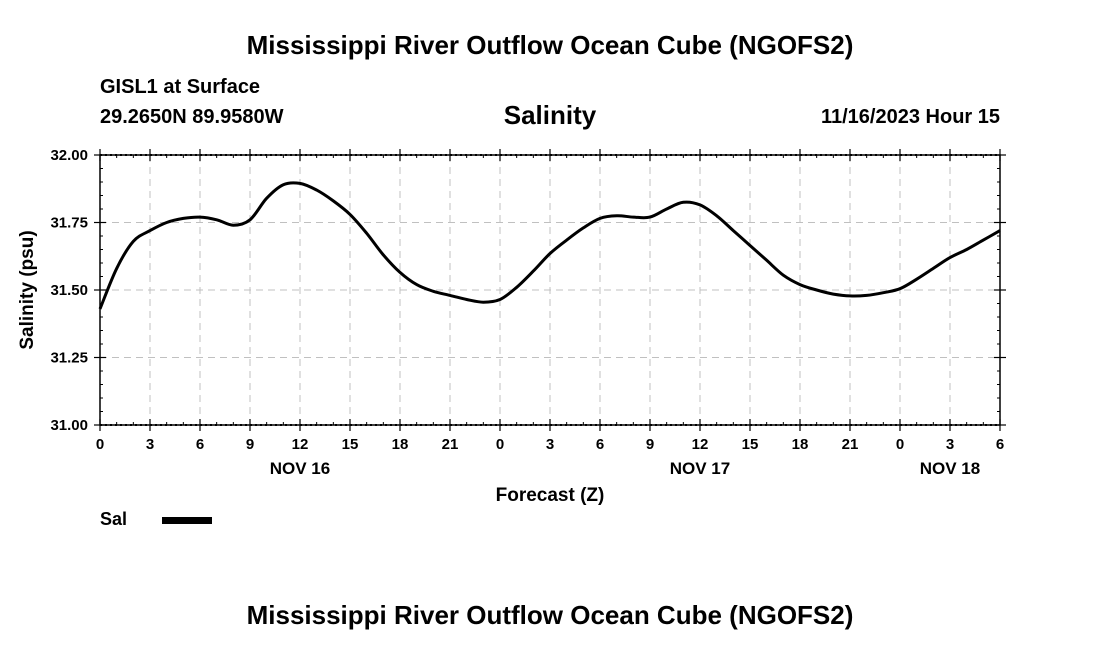 The image size is (1100, 650). I want to click on variable-title: Salinity, so click(550, 115).